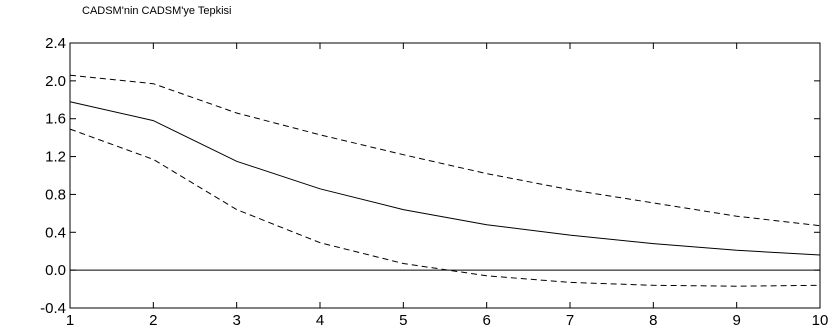 This screenshot has width=835, height=335. What do you see at coordinates (53, 308) in the screenshot?
I see `y-tick-label: -0.4` at bounding box center [53, 308].